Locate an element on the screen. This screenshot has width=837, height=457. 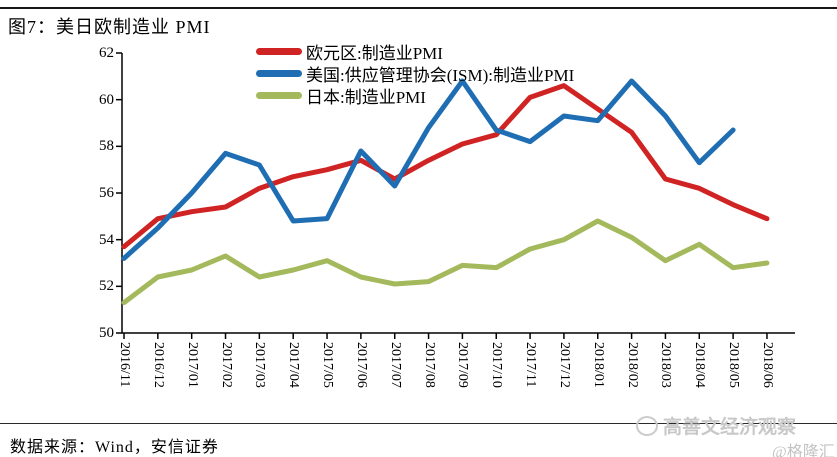
legend-label-eurozone: 欧元区:制造业PMI is located at coordinates (374, 53).